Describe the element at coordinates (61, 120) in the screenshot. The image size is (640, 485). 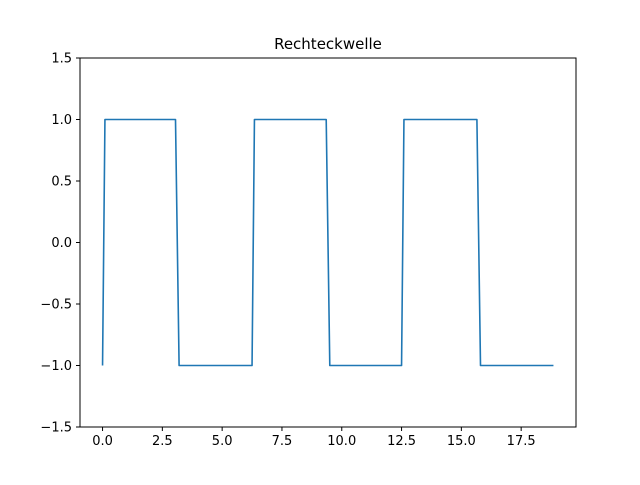
I see `y-tick-label: 1.0` at that location.